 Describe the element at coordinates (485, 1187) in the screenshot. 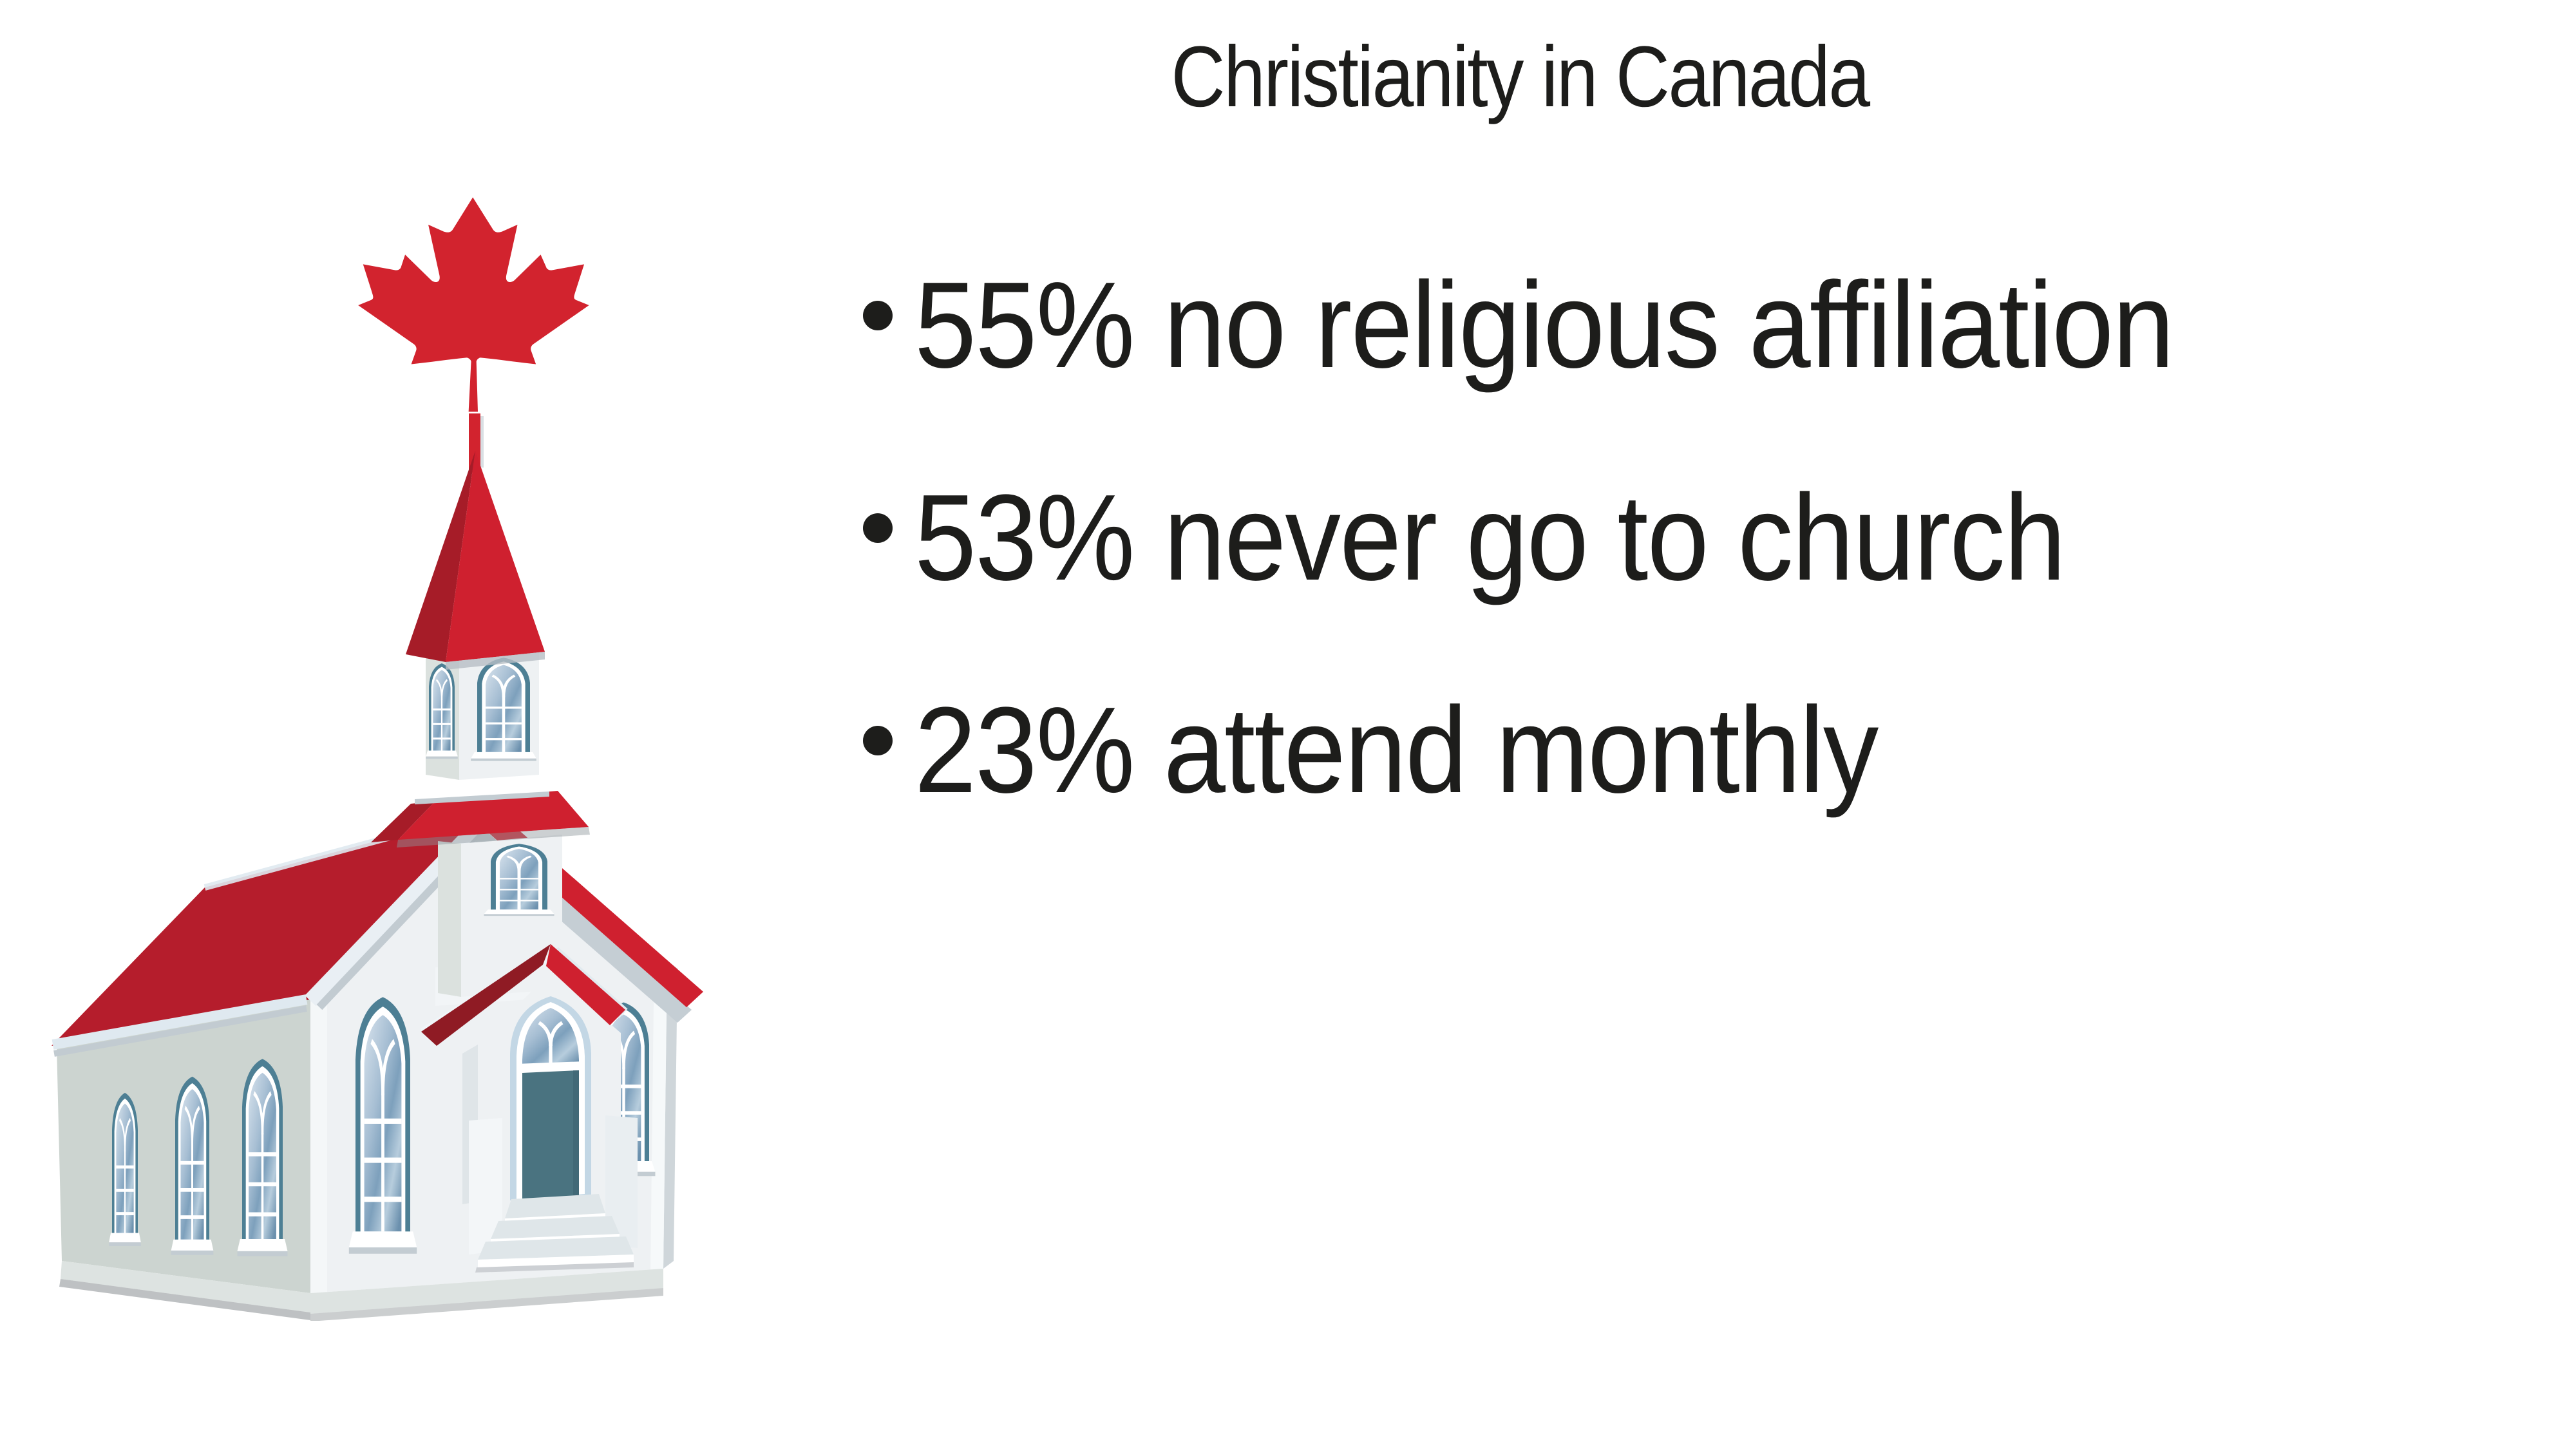

I see `porch-rail-left` at that location.